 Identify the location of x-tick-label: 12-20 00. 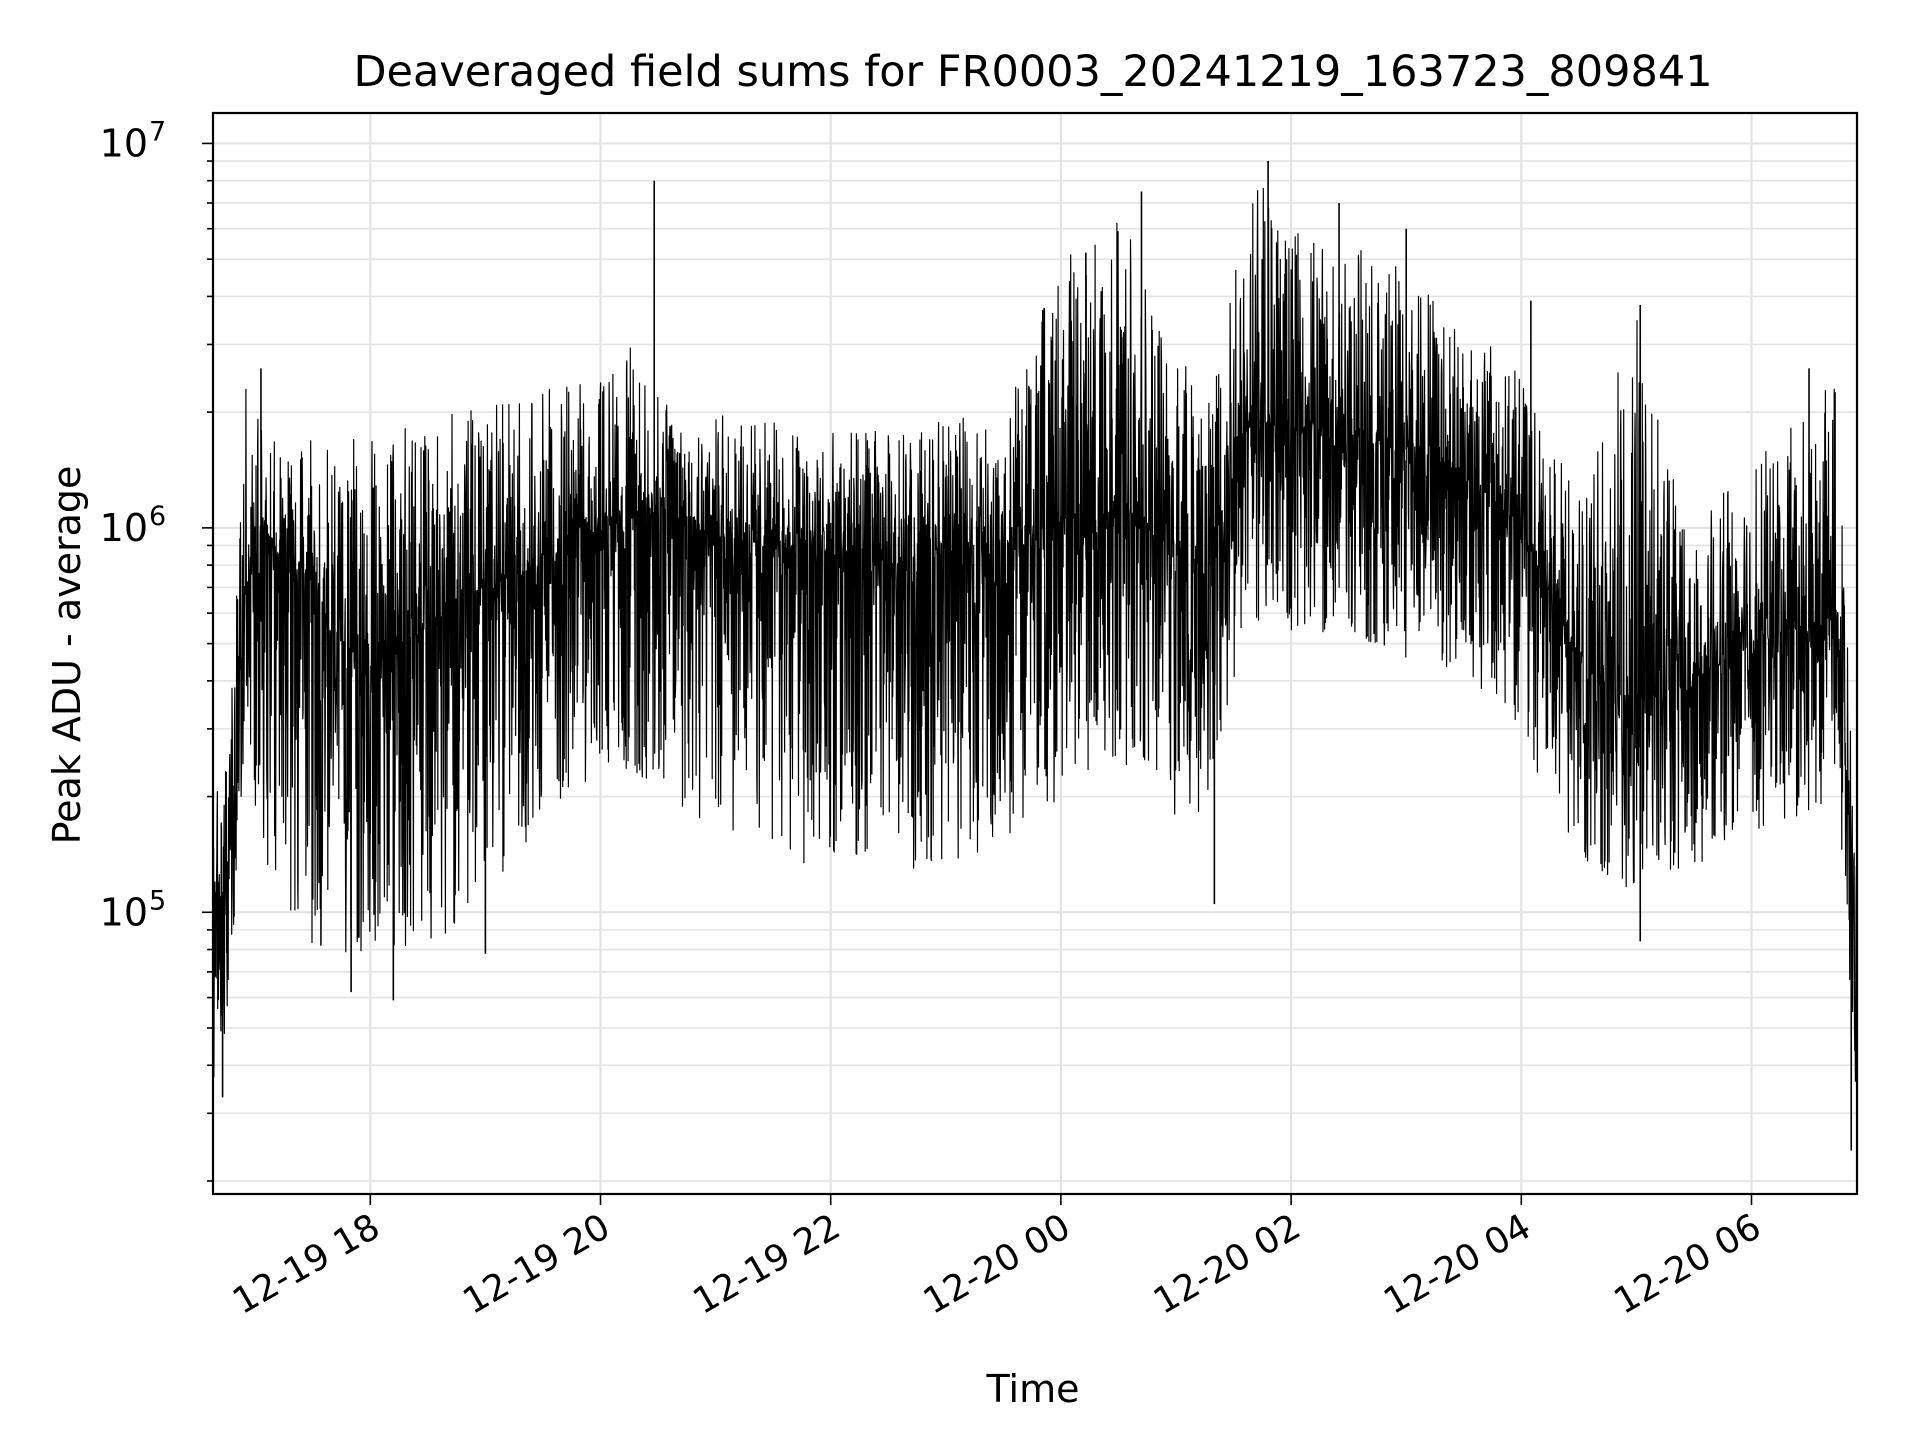
(997, 1264).